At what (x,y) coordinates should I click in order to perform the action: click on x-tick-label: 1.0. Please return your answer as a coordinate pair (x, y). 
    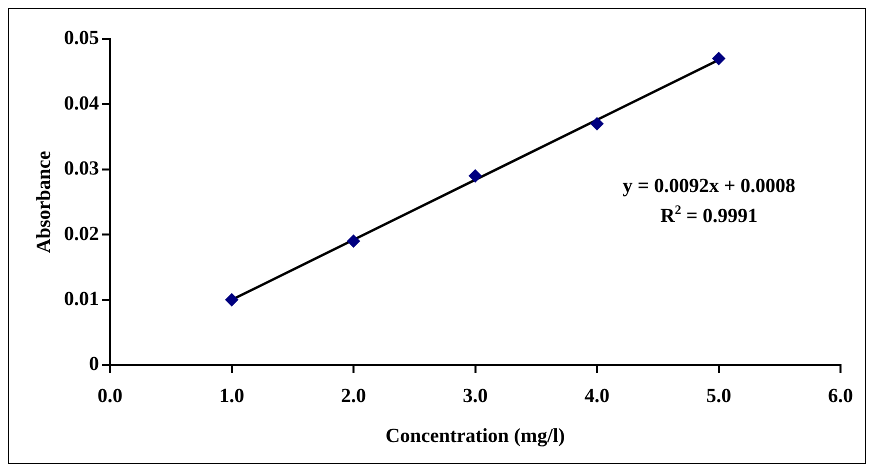
    Looking at the image, I should click on (231, 396).